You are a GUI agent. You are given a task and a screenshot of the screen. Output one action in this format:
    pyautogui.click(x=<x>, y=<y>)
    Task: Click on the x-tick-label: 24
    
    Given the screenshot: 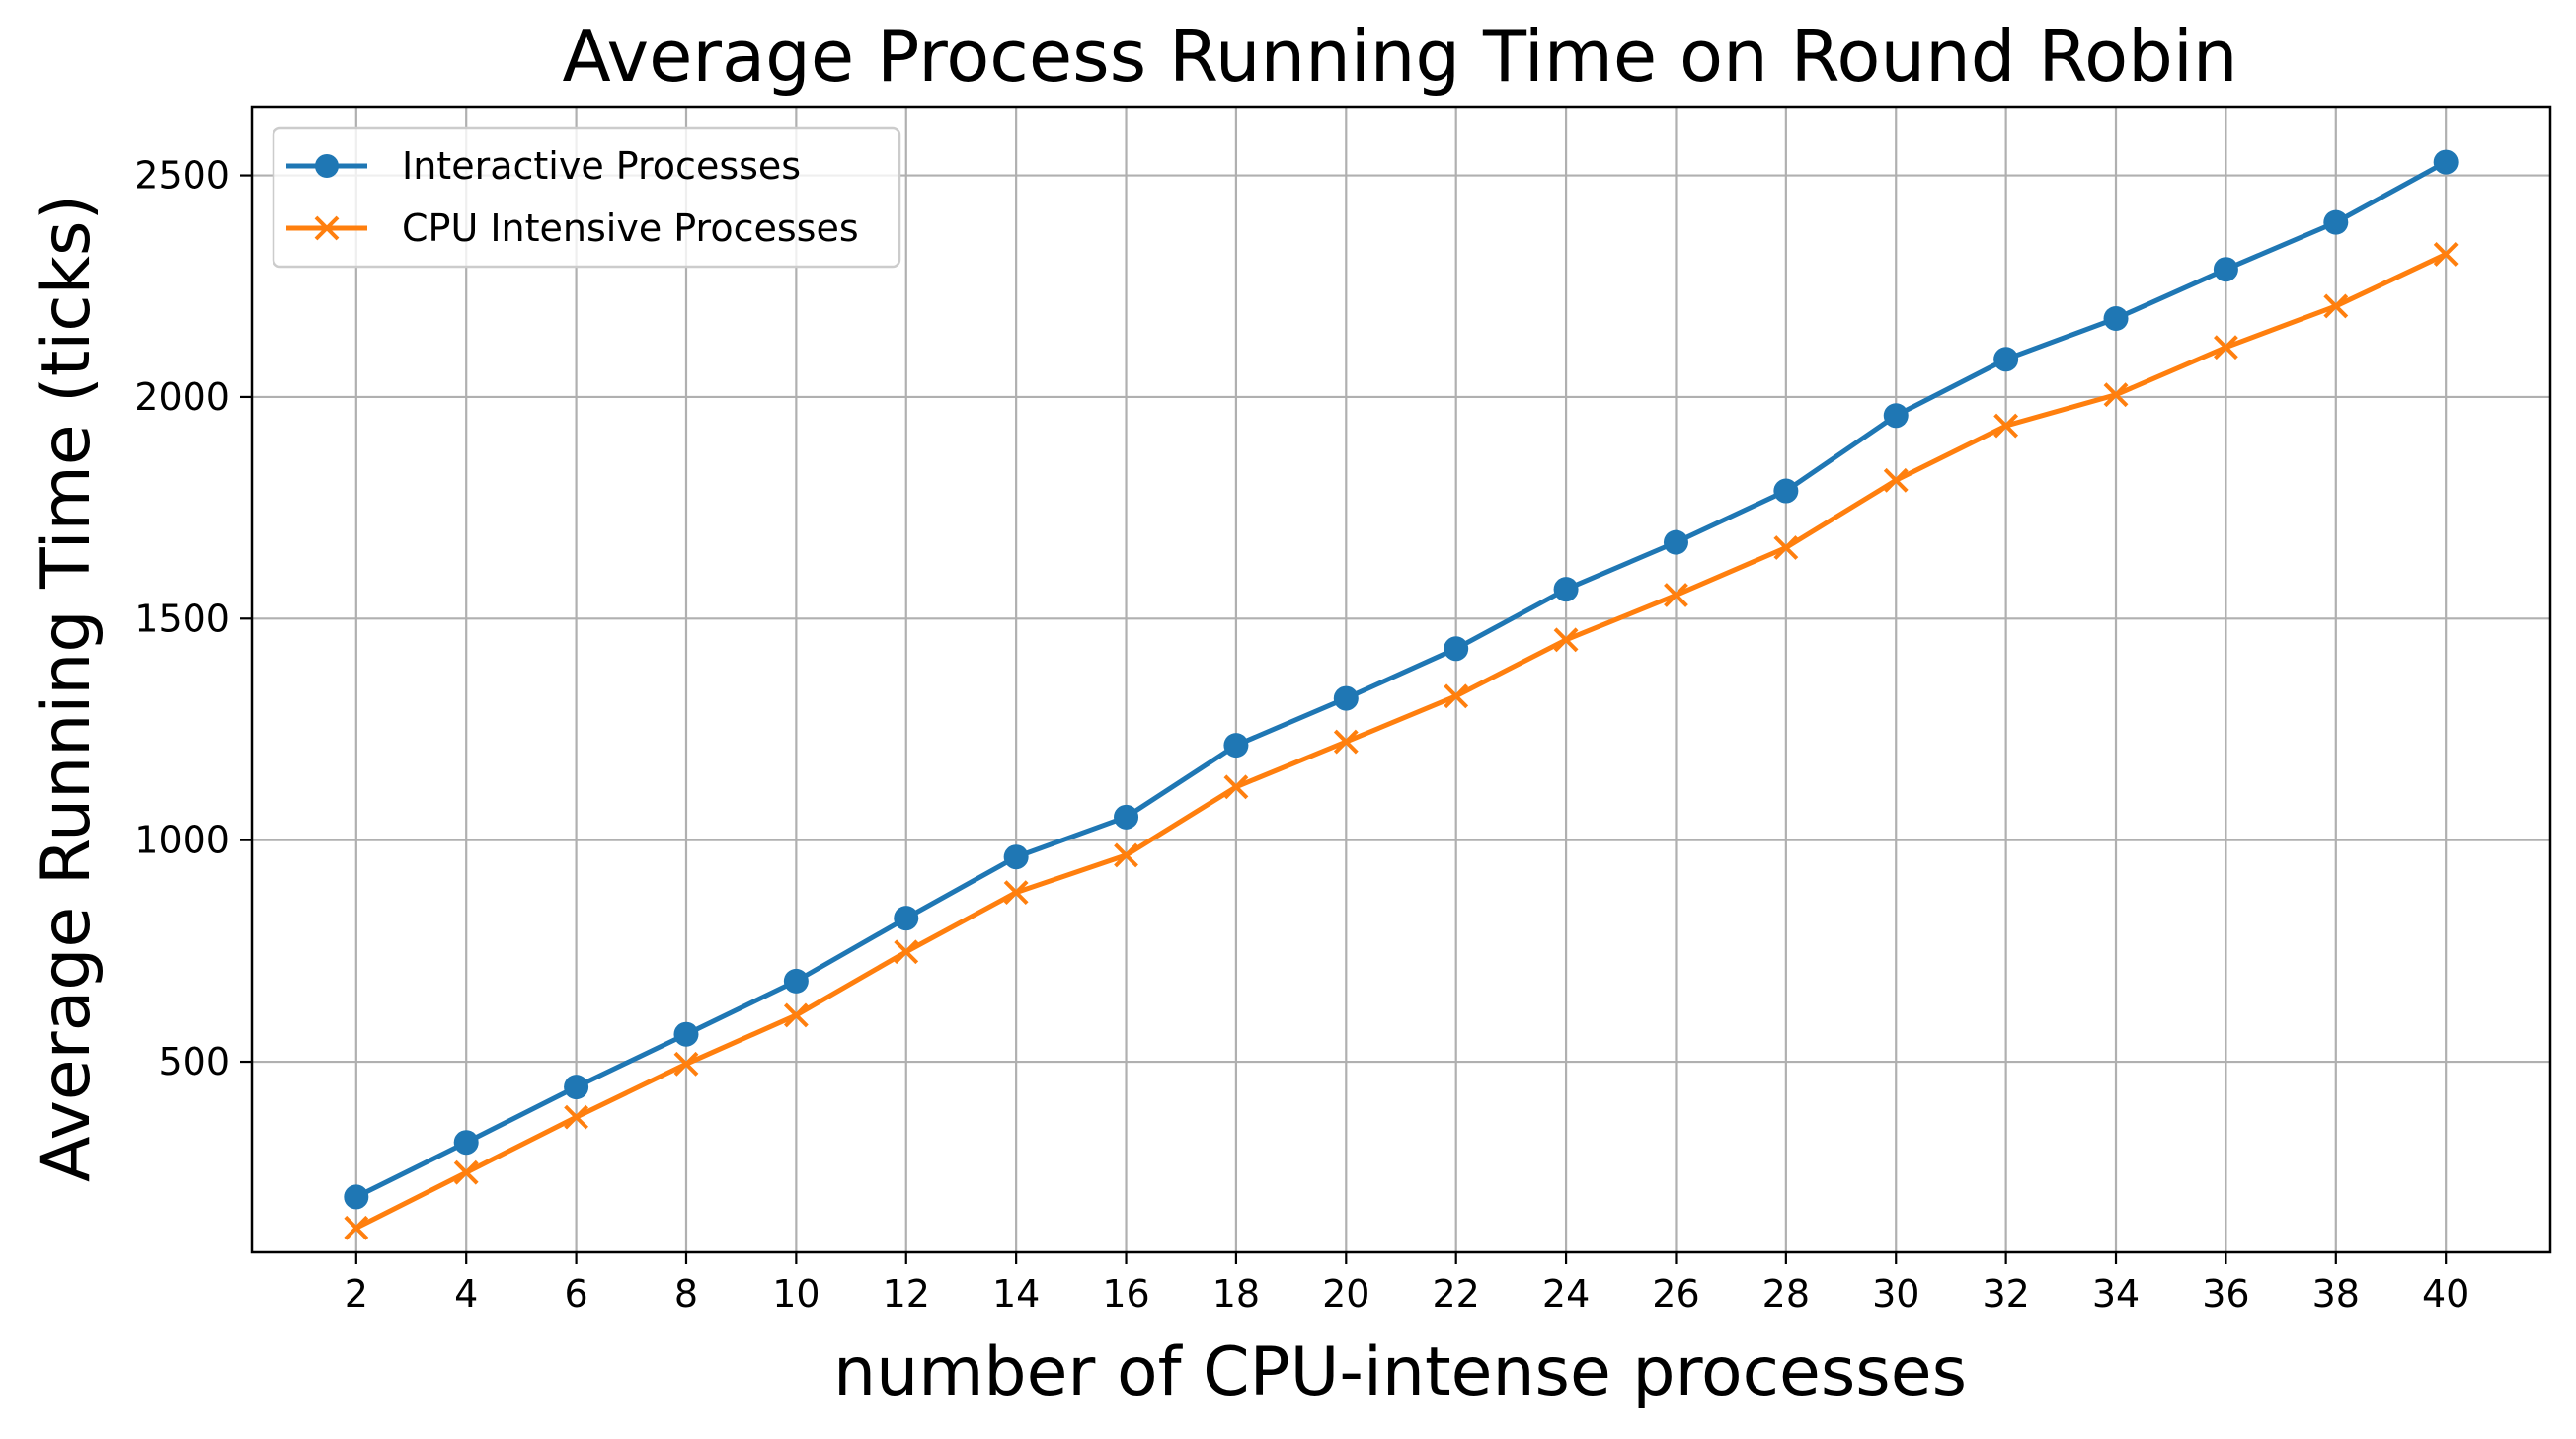 What is the action you would take?
    pyautogui.click(x=1566, y=1294)
    